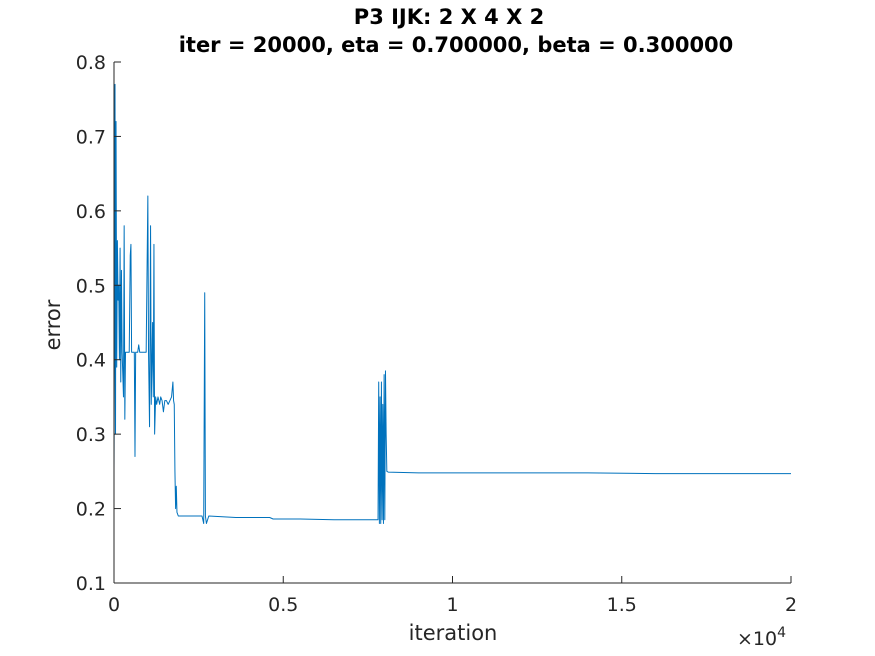 This screenshot has height=656, width=875. I want to click on y-axis-label: error, so click(53, 324).